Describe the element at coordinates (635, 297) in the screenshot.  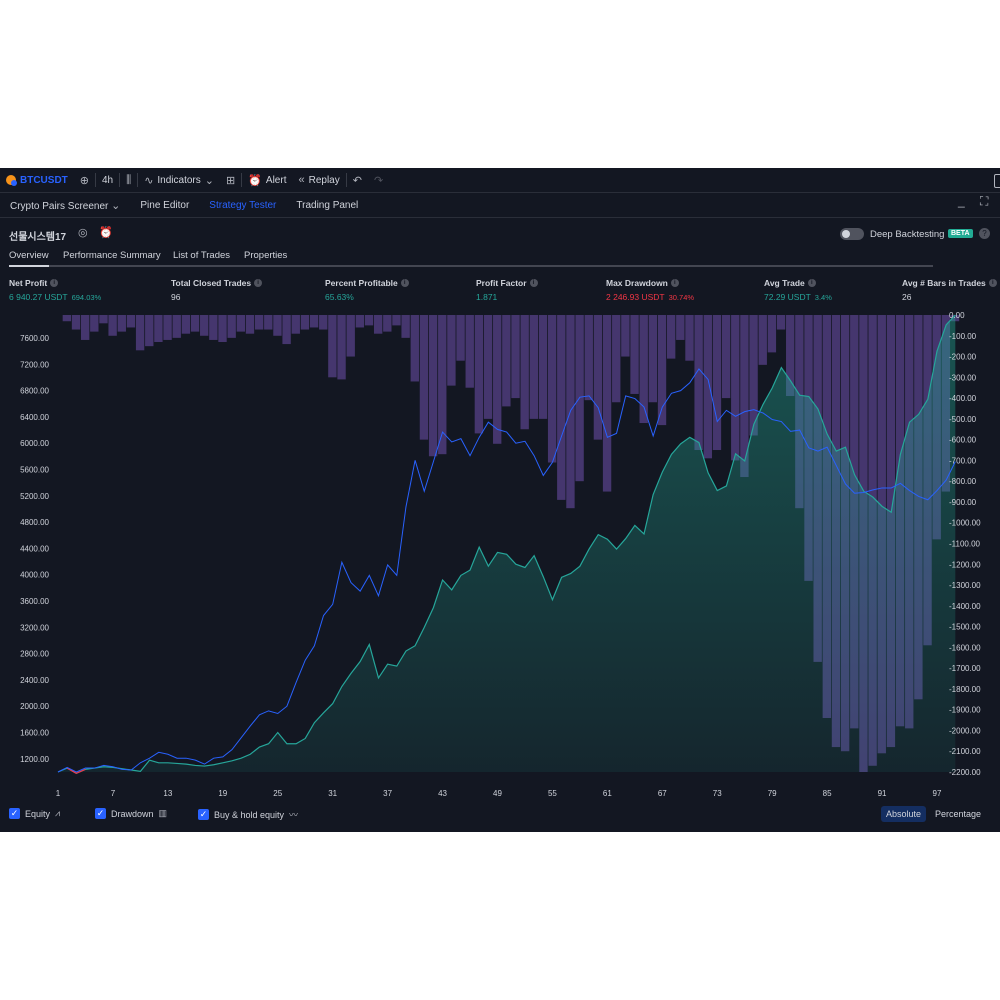
I see `metric-value: 2 246.93 USDT` at that location.